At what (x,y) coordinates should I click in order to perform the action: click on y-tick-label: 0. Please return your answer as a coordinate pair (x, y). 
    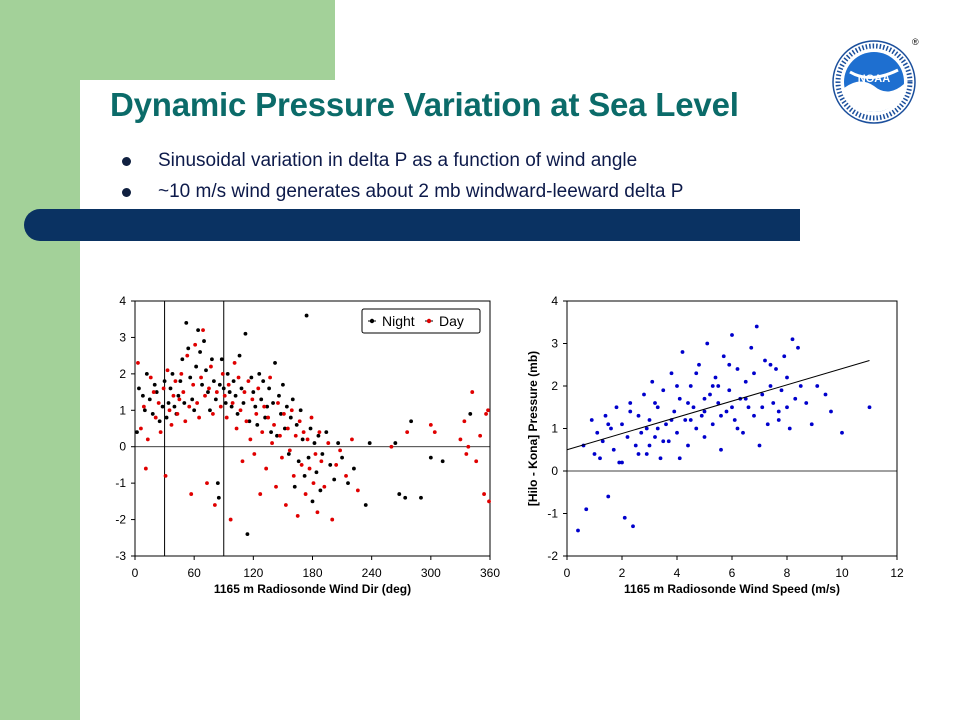
    Looking at the image, I should click on (122, 447).